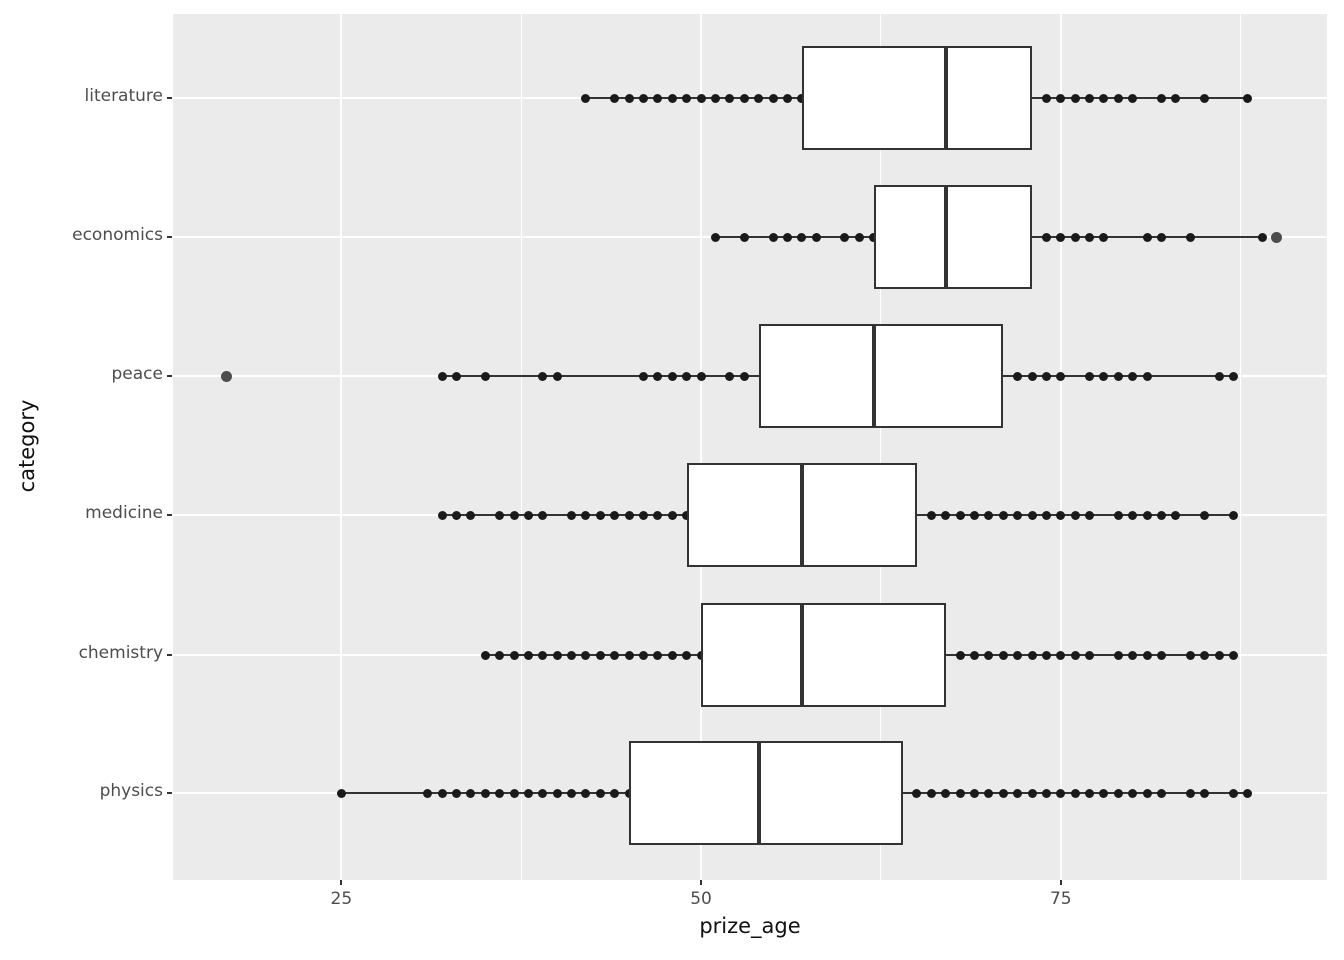 The image size is (1344, 960). Describe the element at coordinates (823, 655) in the screenshot. I see `box-chemistry` at that location.